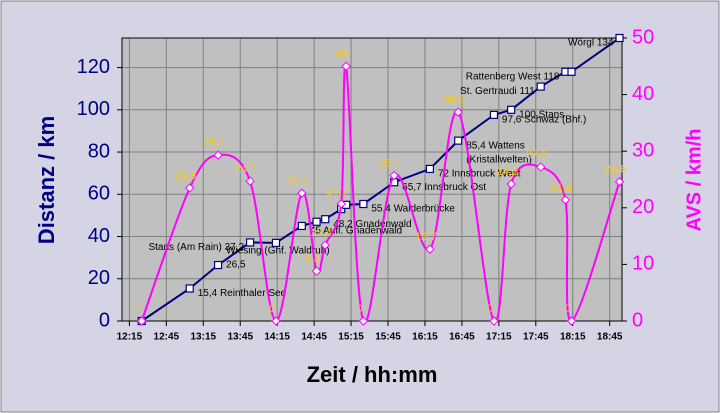  Describe the element at coordinates (388, 337) in the screenshot. I see `x-tick-label: 15:45` at that location.